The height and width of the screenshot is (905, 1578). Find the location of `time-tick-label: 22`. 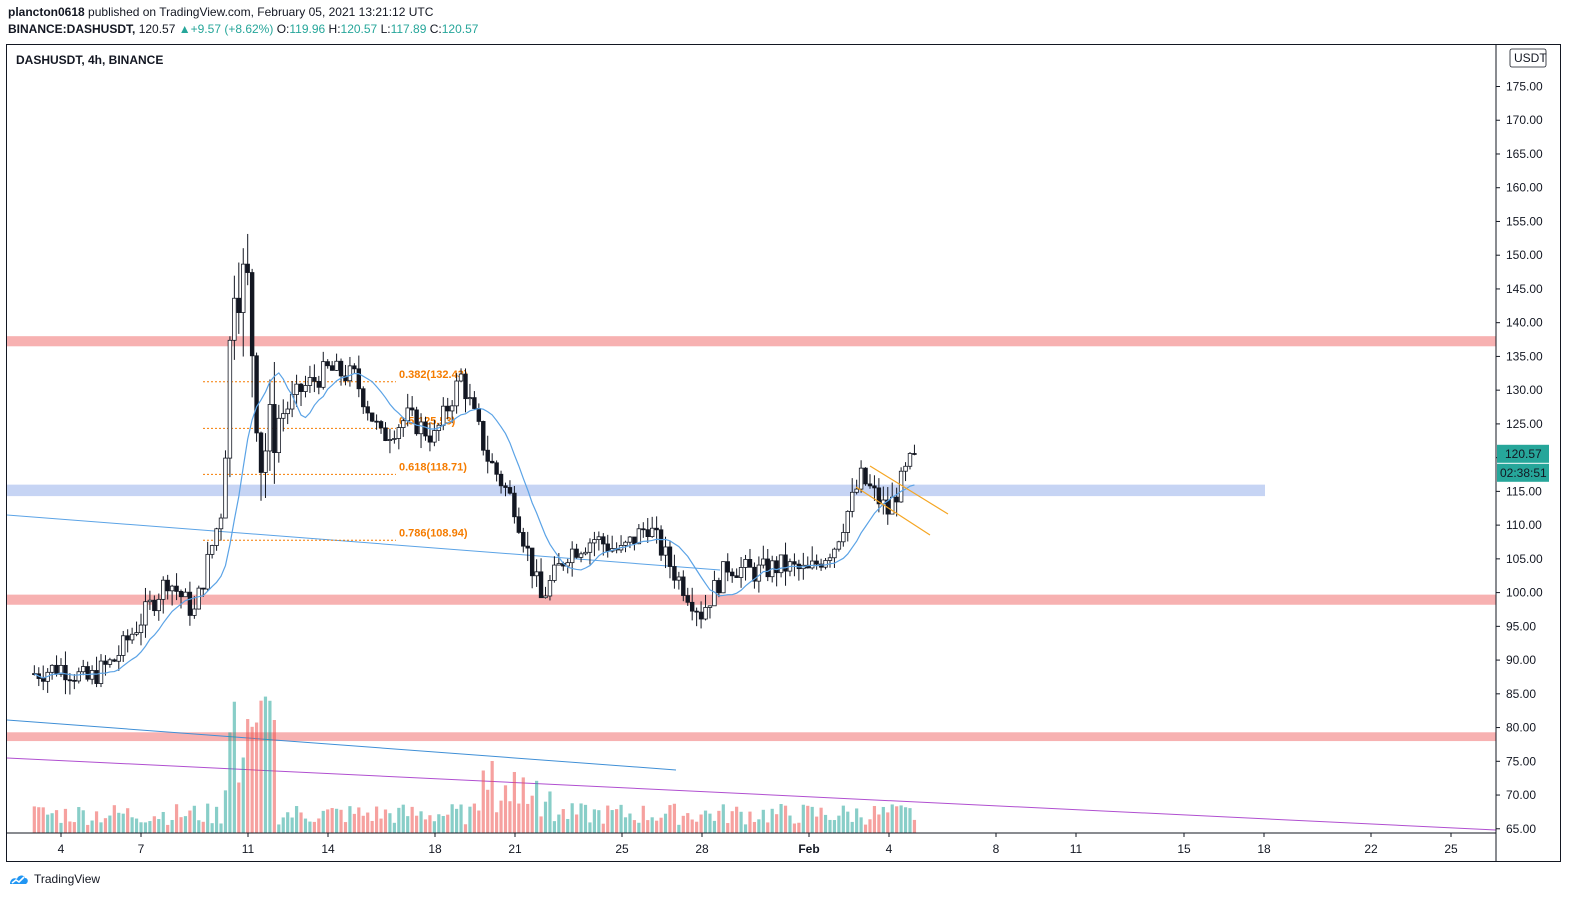

time-tick-label: 22 is located at coordinates (1371, 849).